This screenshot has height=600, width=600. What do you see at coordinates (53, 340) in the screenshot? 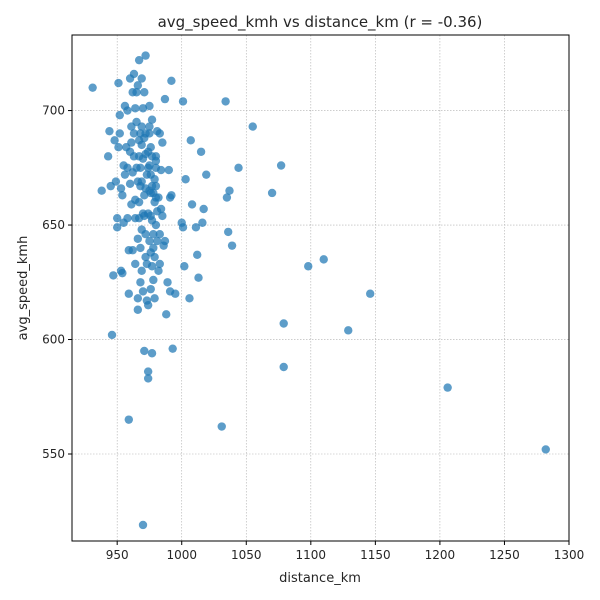
I see `y-tick-label: 600` at bounding box center [53, 340].